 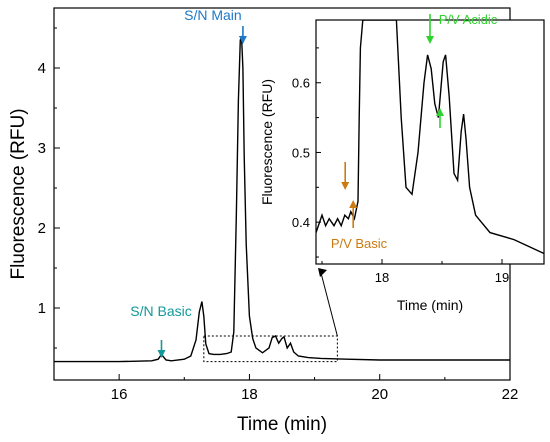 What do you see at coordinates (270, 349) in the screenshot?
I see `zoom-region-box` at bounding box center [270, 349].